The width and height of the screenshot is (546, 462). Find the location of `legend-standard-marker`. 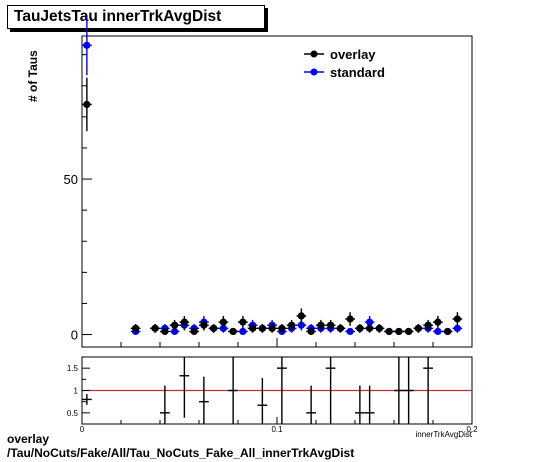

legend-standard-marker is located at coordinates (314, 72).